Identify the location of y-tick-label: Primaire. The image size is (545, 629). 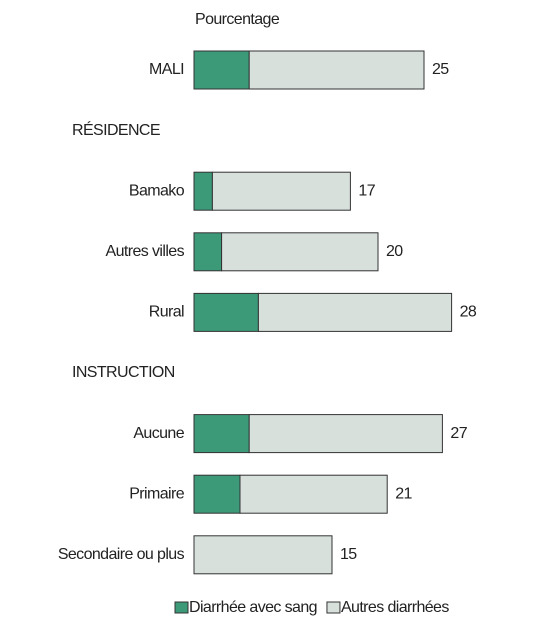
(156, 493).